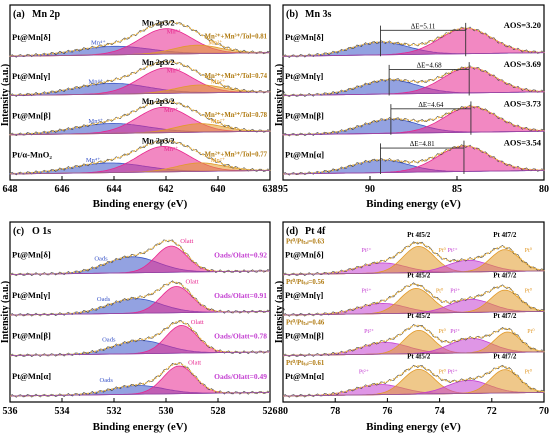  What do you see at coordinates (240, 335) in the screenshot?
I see `ratio-label: Oads/Olatt=0.78` at bounding box center [240, 335].